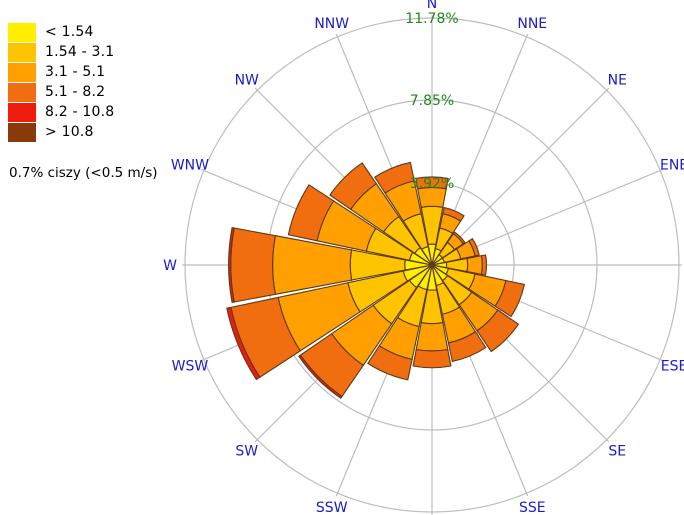 The width and height of the screenshot is (684, 515). I want to click on petal-se, so click(475, 308).